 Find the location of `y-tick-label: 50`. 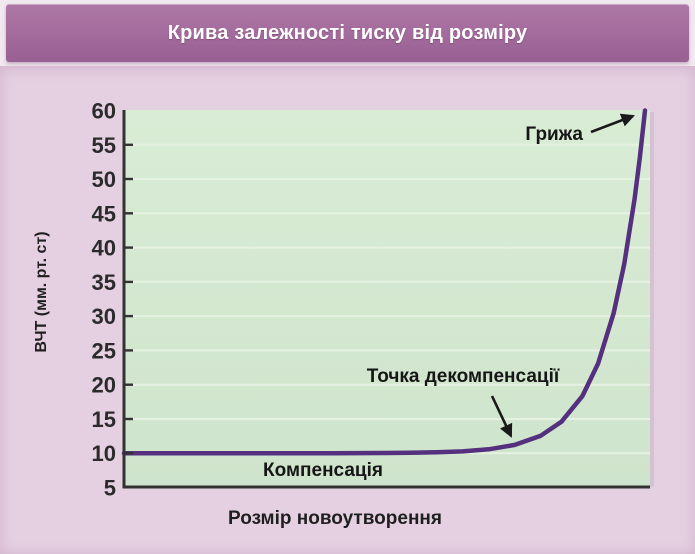

y-tick-label: 50 is located at coordinates (104, 179).